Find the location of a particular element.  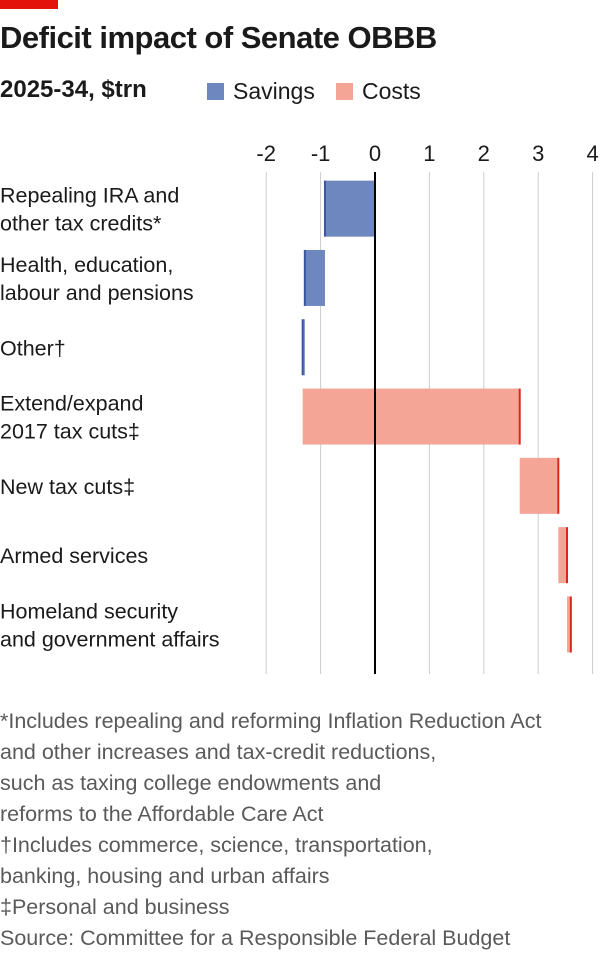

footnote-line: such as taxing college endowments and is located at coordinates (191, 783).